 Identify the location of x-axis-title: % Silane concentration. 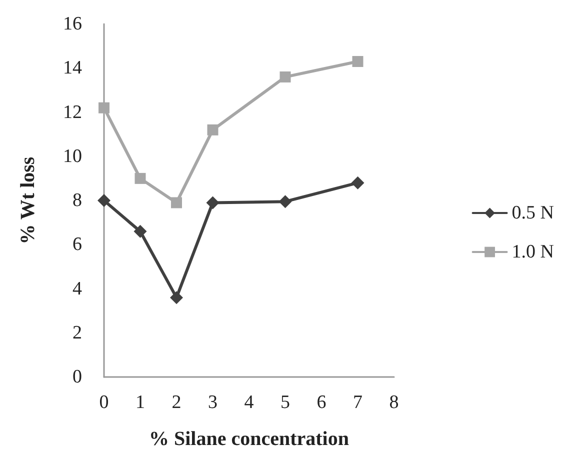
(249, 439).